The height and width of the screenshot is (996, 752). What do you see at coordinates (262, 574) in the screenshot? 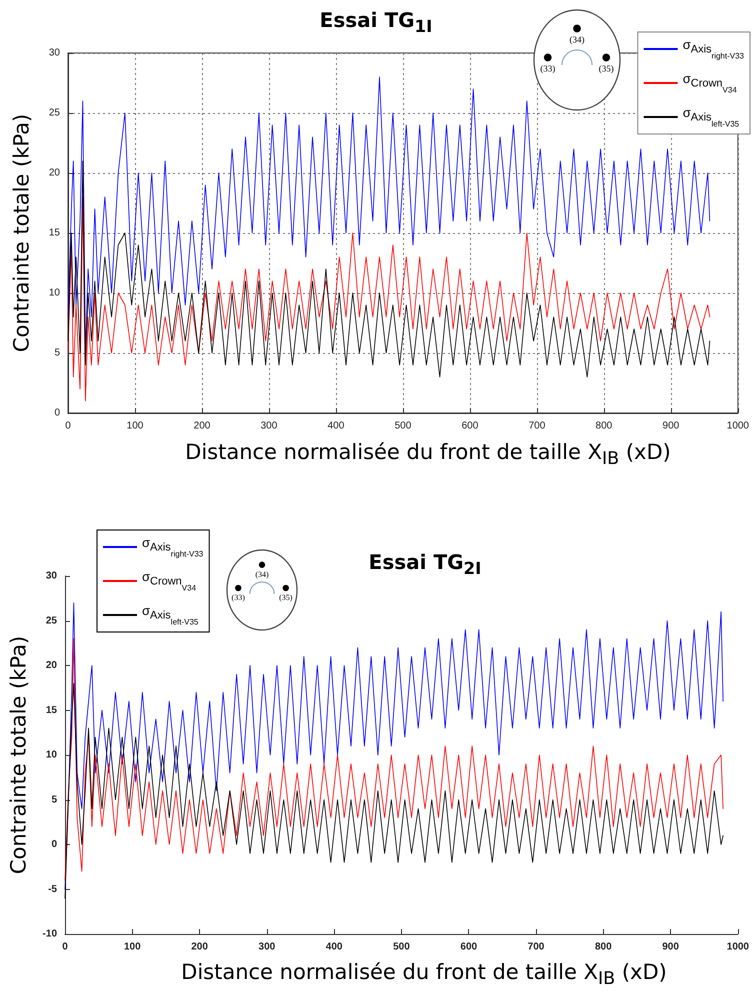
I see `annotation: (34)` at bounding box center [262, 574].